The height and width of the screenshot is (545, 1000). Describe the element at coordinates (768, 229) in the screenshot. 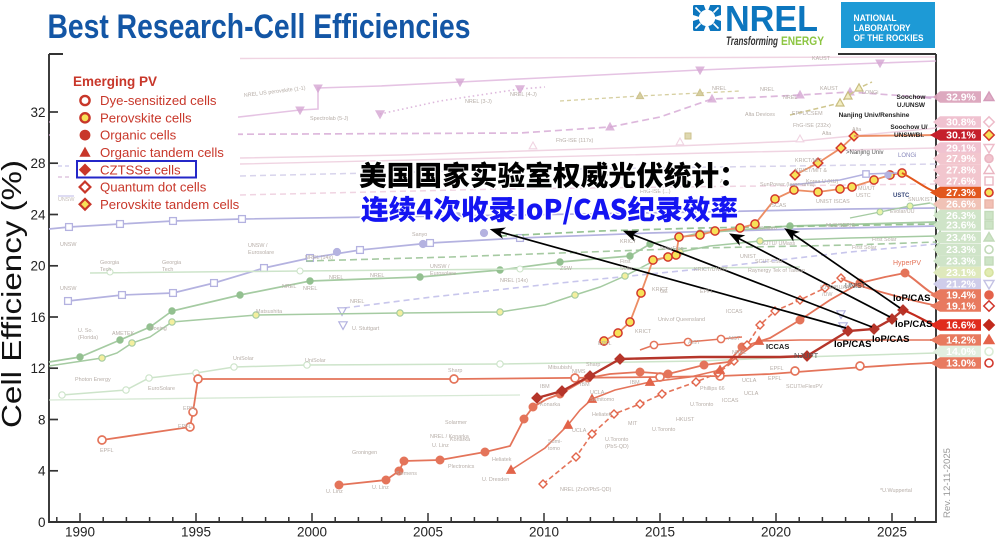

I see `svg-text: Solibro` at that location.